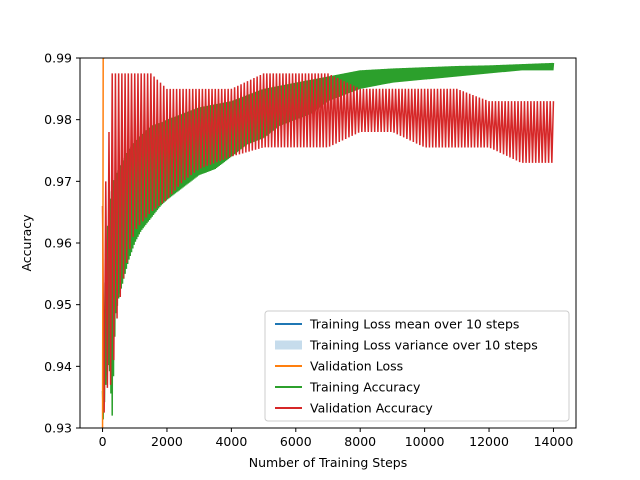  I want to click on legend-box, so click(417, 366).